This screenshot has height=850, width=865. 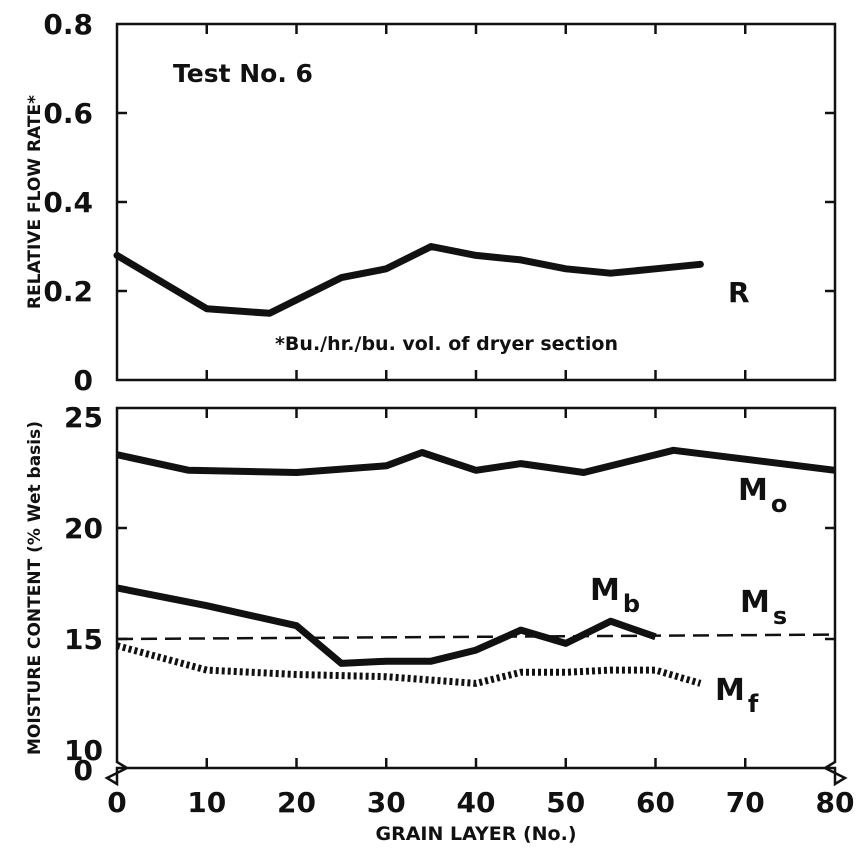 I want to click on flow-rate-y-tick-label: 0.2, so click(x=68, y=291).